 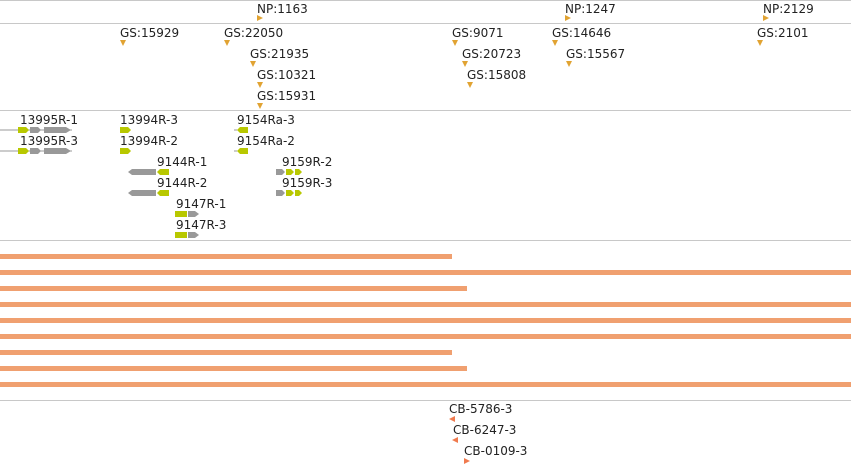 I want to click on gs-label: GS:14646, so click(x=582, y=33).